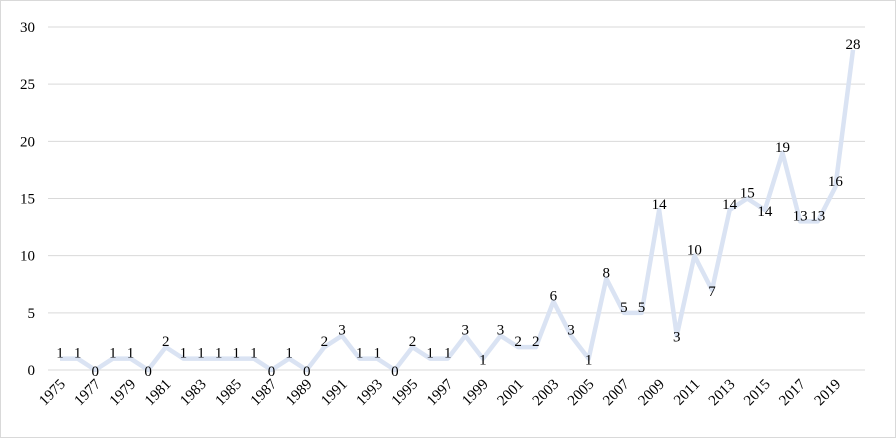 The height and width of the screenshot is (439, 896). Describe the element at coordinates (264, 392) in the screenshot. I see `x-tick-label: 1987` at that location.